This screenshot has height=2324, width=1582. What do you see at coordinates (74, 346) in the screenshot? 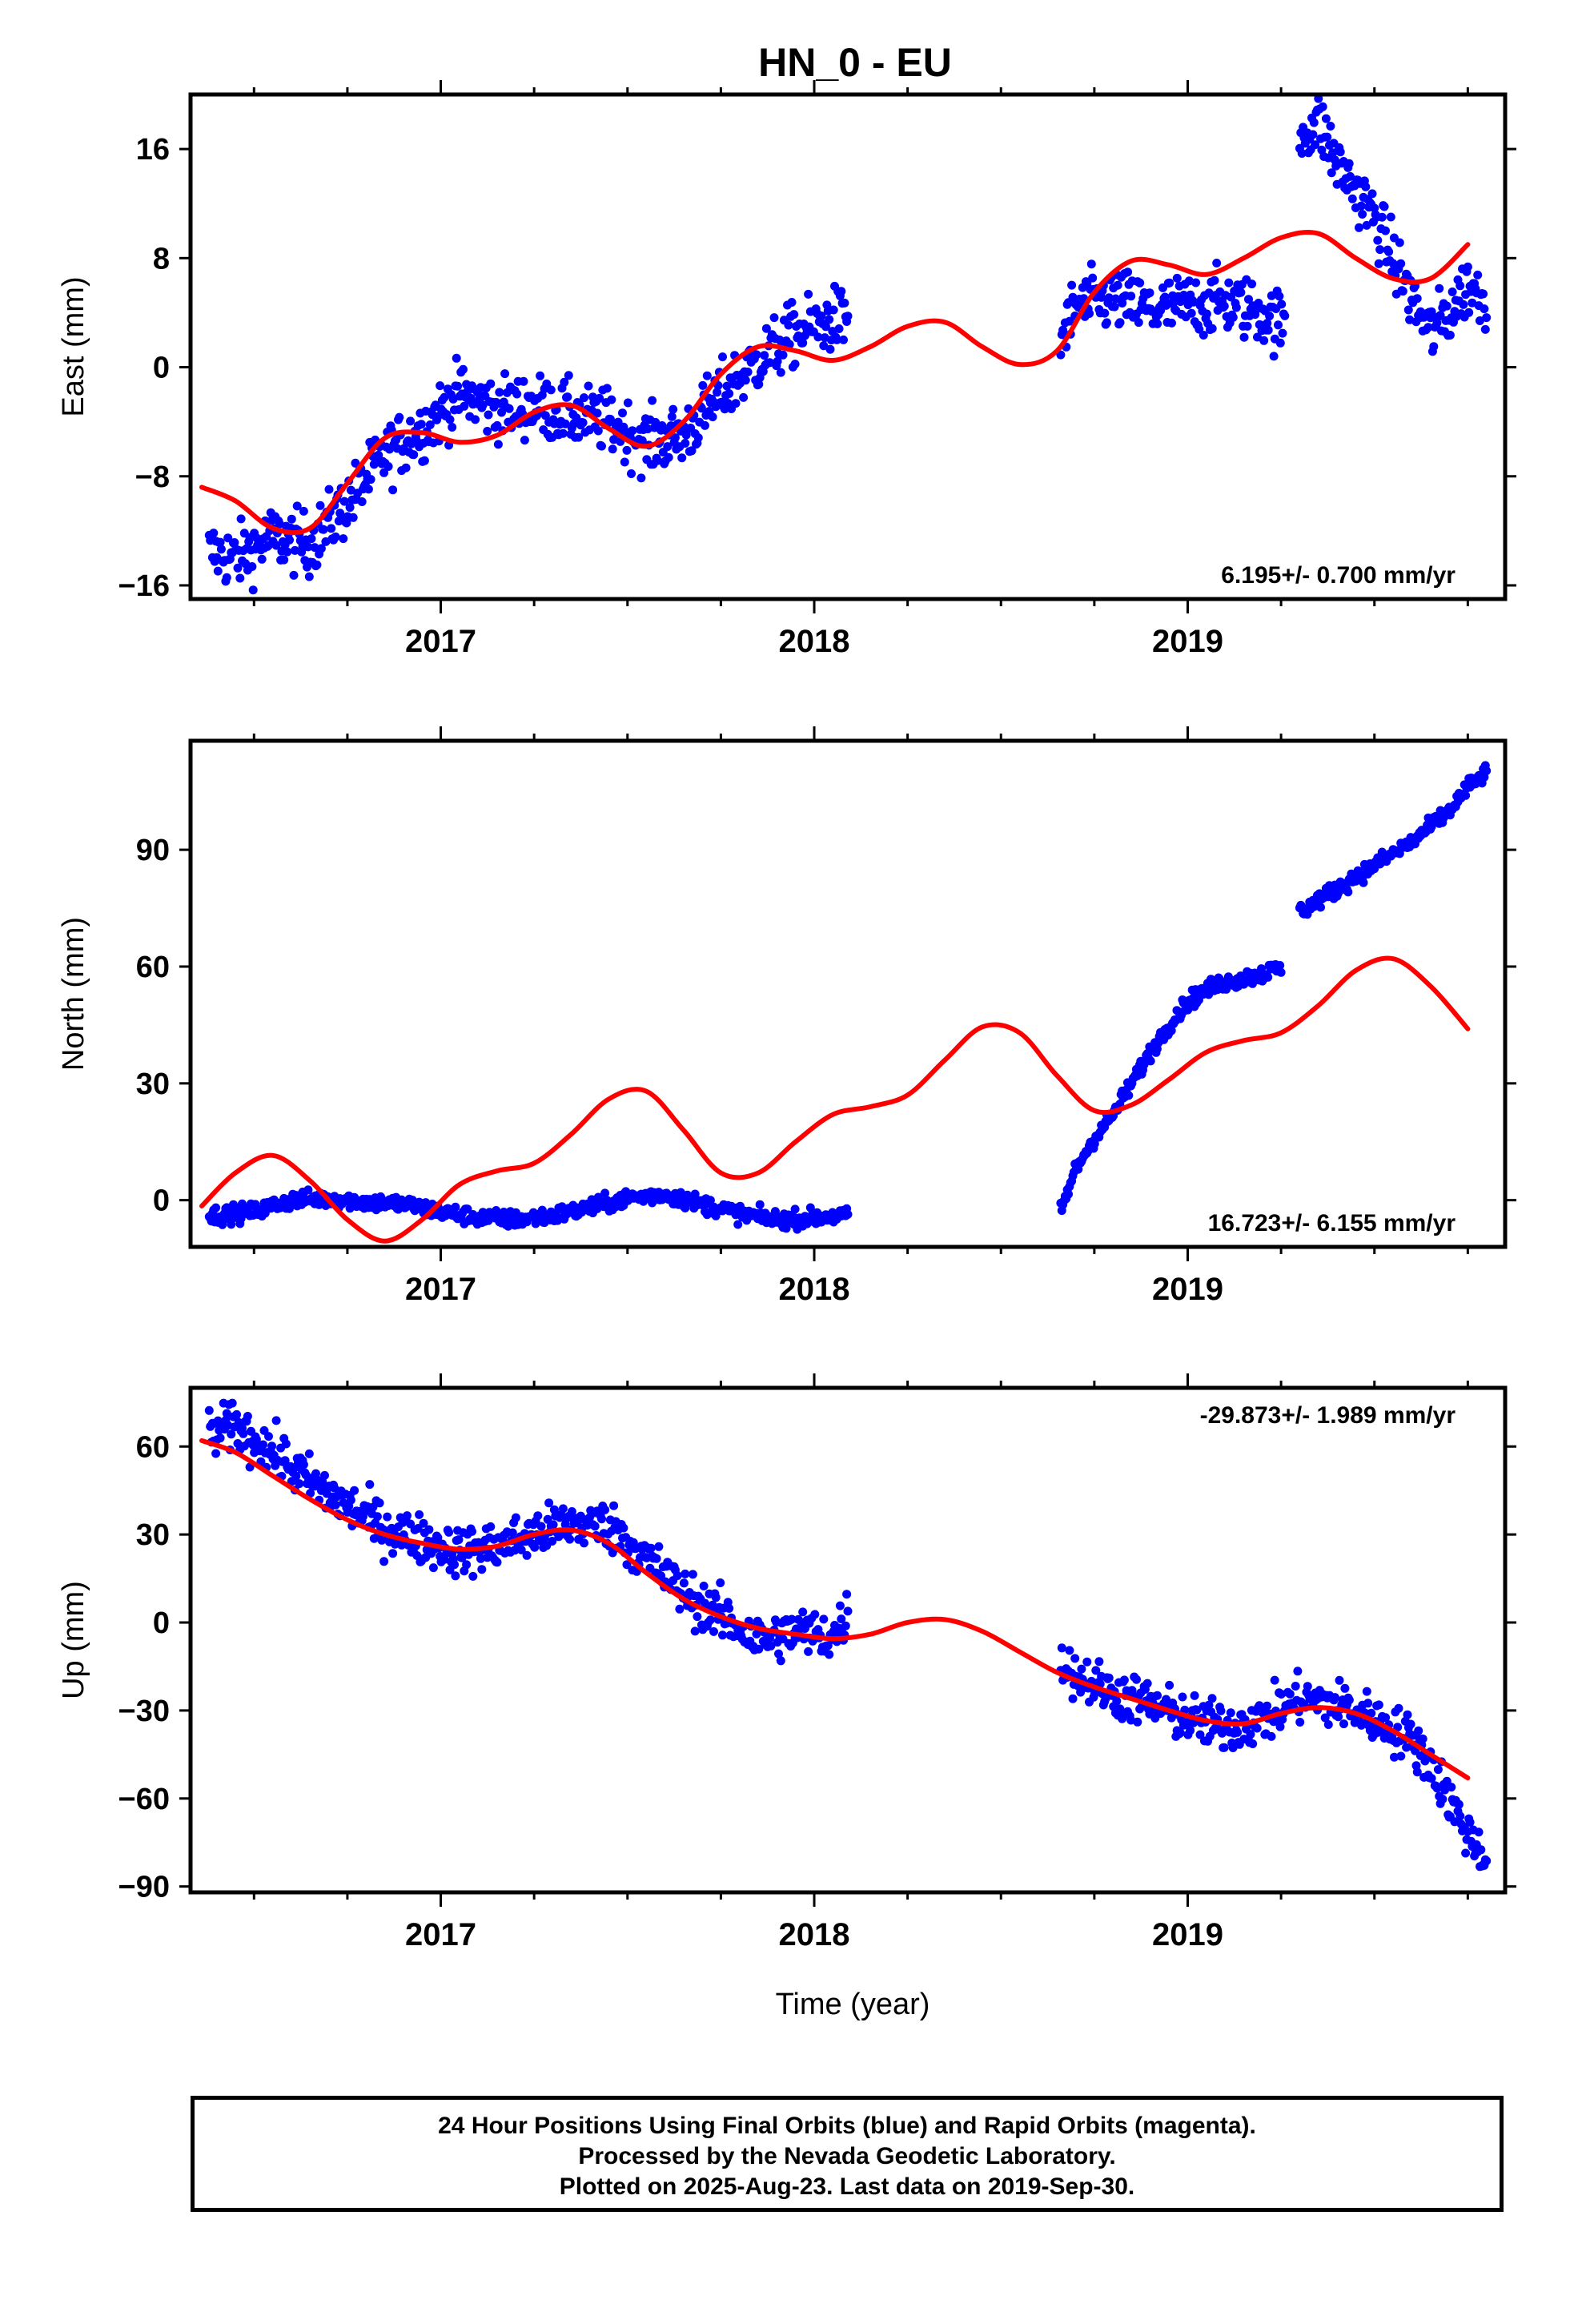
I see `y-axis-label-east: East (mm)` at bounding box center [74, 346].